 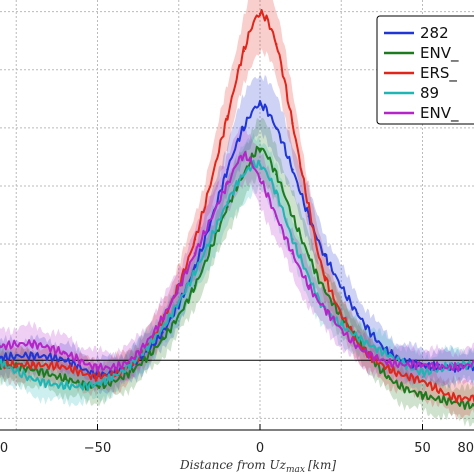 I want to click on x-axis-label-unit: [km], so click(x=322, y=465).